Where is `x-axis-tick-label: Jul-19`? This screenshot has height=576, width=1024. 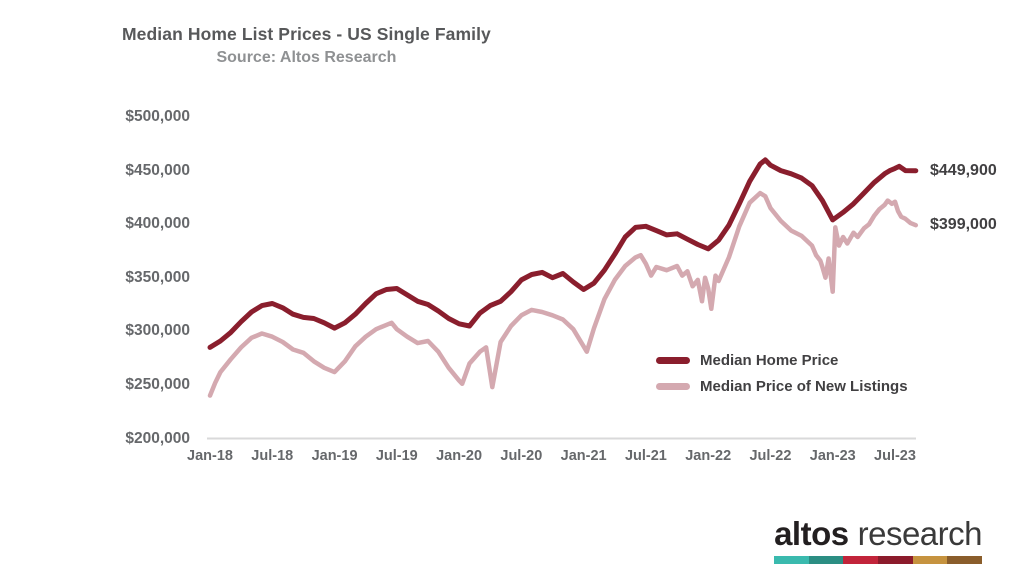 x-axis-tick-label: Jul-19 is located at coordinates (396, 456).